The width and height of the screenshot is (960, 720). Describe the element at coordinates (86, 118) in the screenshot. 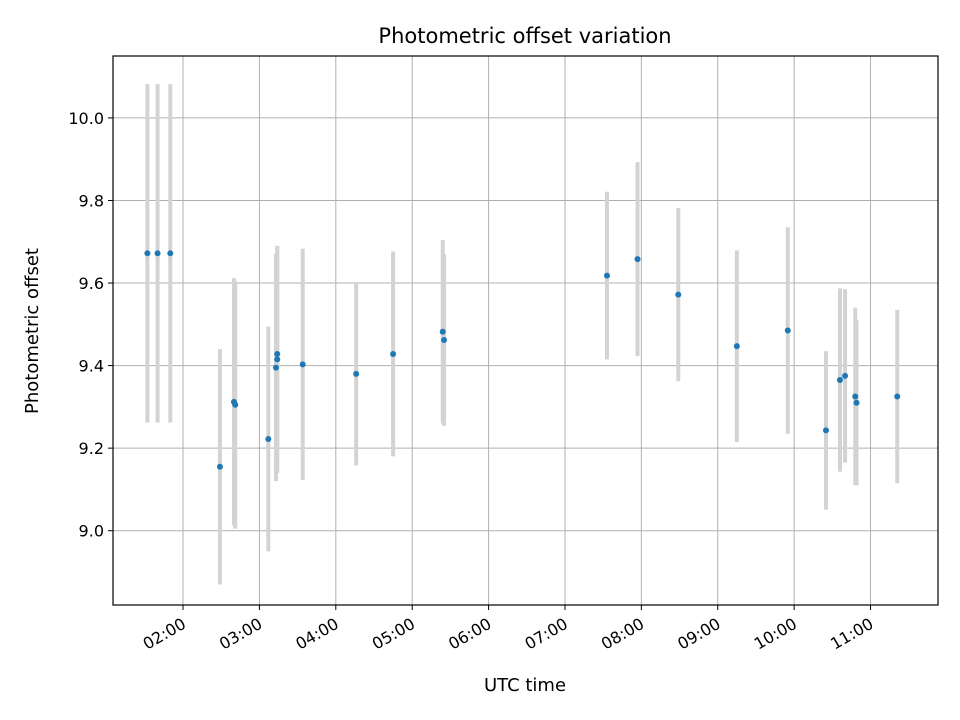

I see `y-tick-label: 10.0` at that location.